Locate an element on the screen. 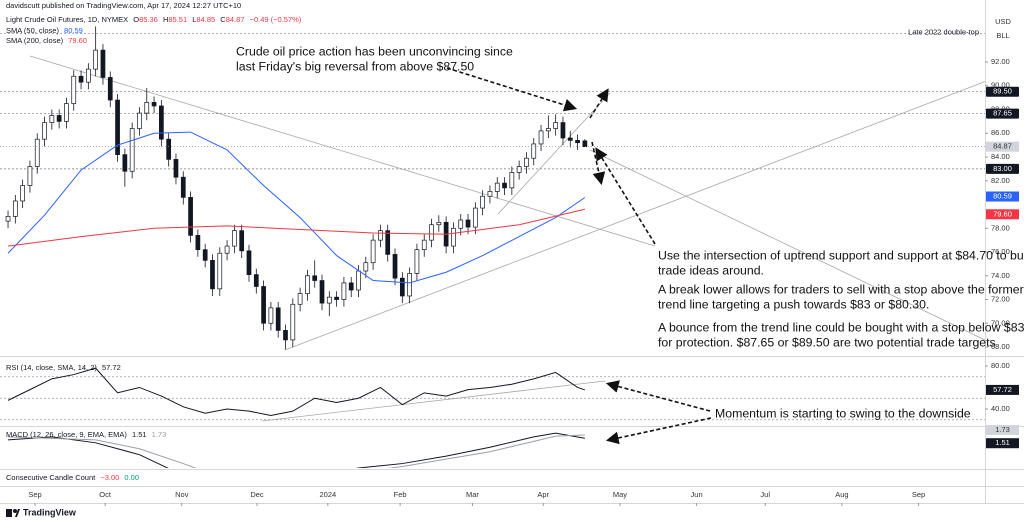 Image resolution: width=1024 pixels, height=523 pixels. y-tick-label: 40.00 is located at coordinates (1000, 408).